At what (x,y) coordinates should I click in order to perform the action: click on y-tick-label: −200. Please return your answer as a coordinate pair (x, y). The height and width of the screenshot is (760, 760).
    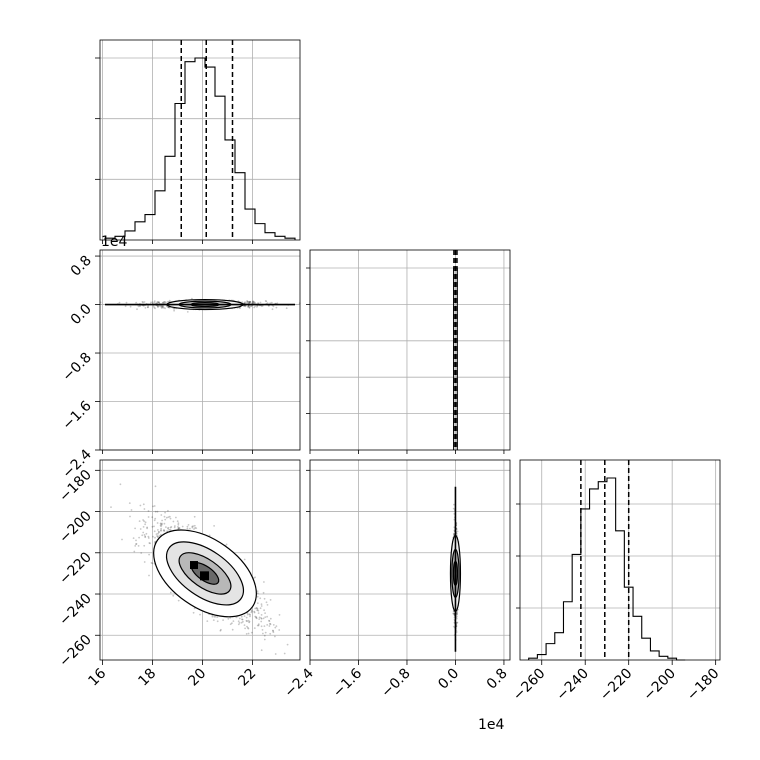
    Looking at the image, I should click on (75, 527).